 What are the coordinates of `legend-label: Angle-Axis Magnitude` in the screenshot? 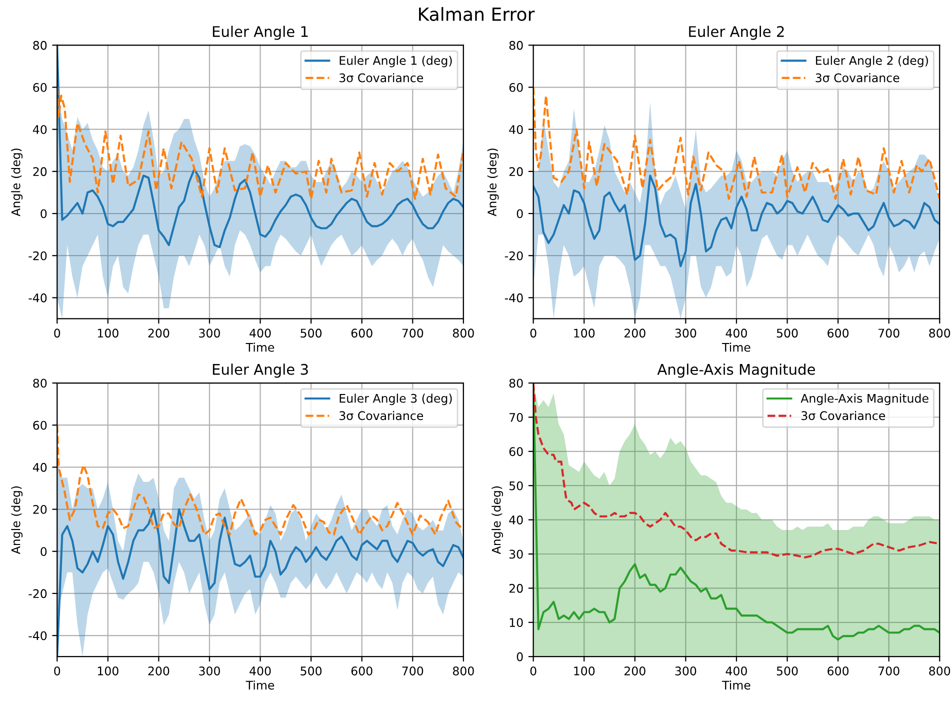 It's located at (864, 400).